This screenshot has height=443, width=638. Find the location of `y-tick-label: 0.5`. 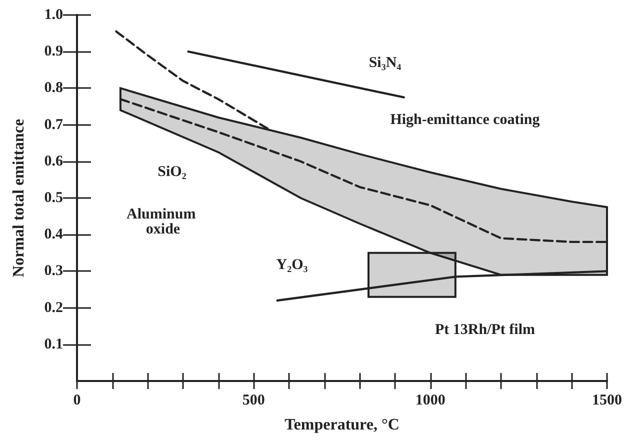

y-tick-label: 0.5 is located at coordinates (53, 198).